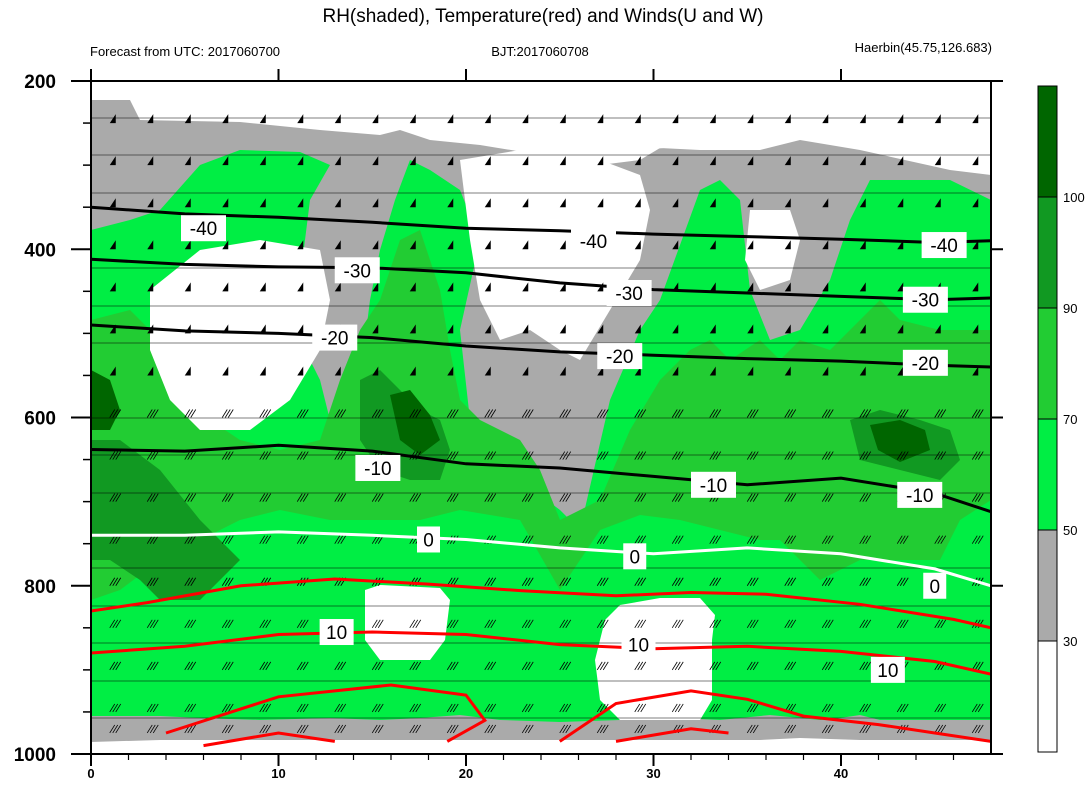 The image size is (1087, 806). I want to click on rh-region-gt100-c, so click(900, 441).